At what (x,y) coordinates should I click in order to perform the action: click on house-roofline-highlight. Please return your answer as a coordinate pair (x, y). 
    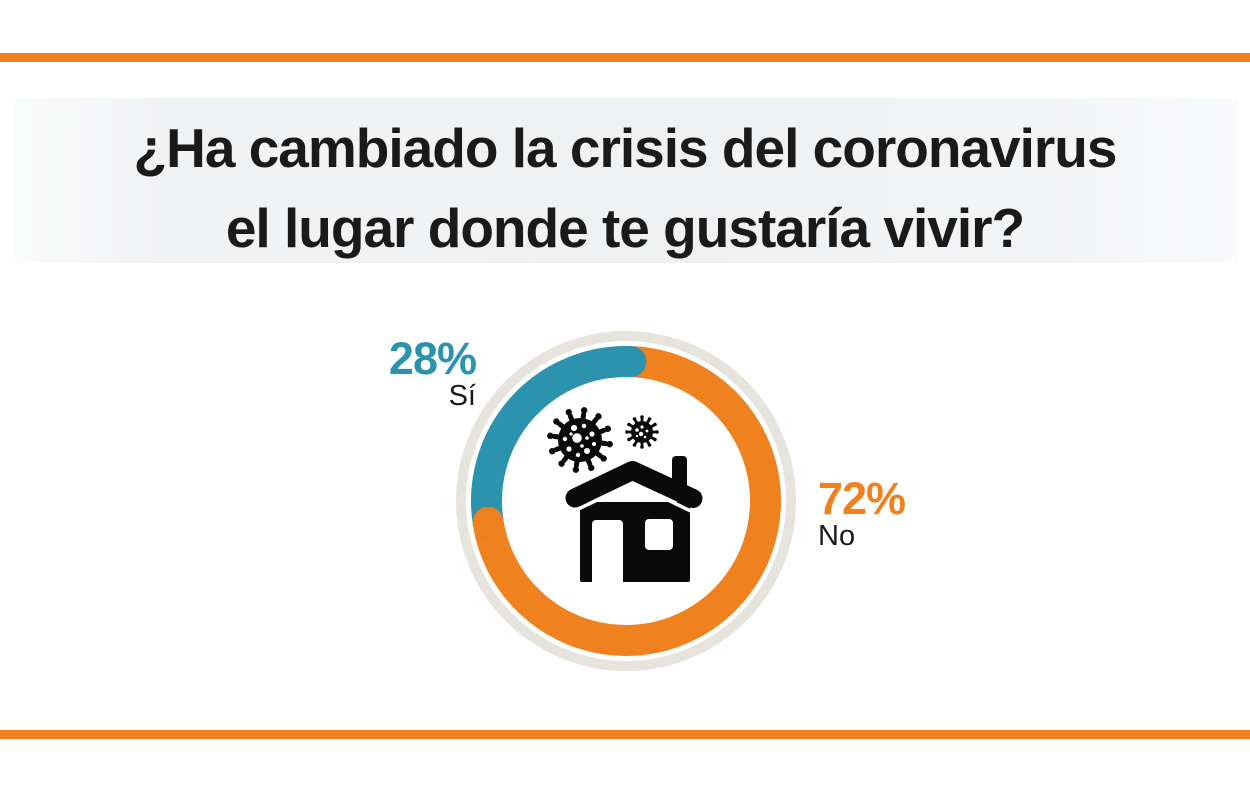
    Looking at the image, I should click on (633, 498).